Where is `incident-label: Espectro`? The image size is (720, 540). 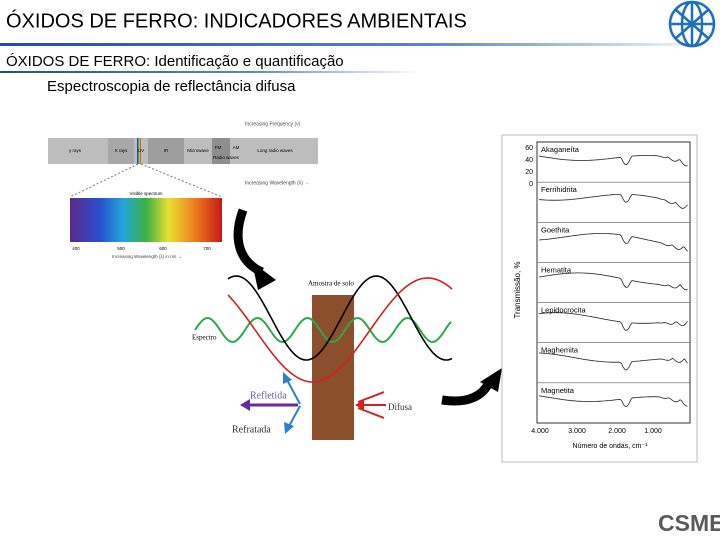
incident-label: Espectro is located at coordinates (204, 338).